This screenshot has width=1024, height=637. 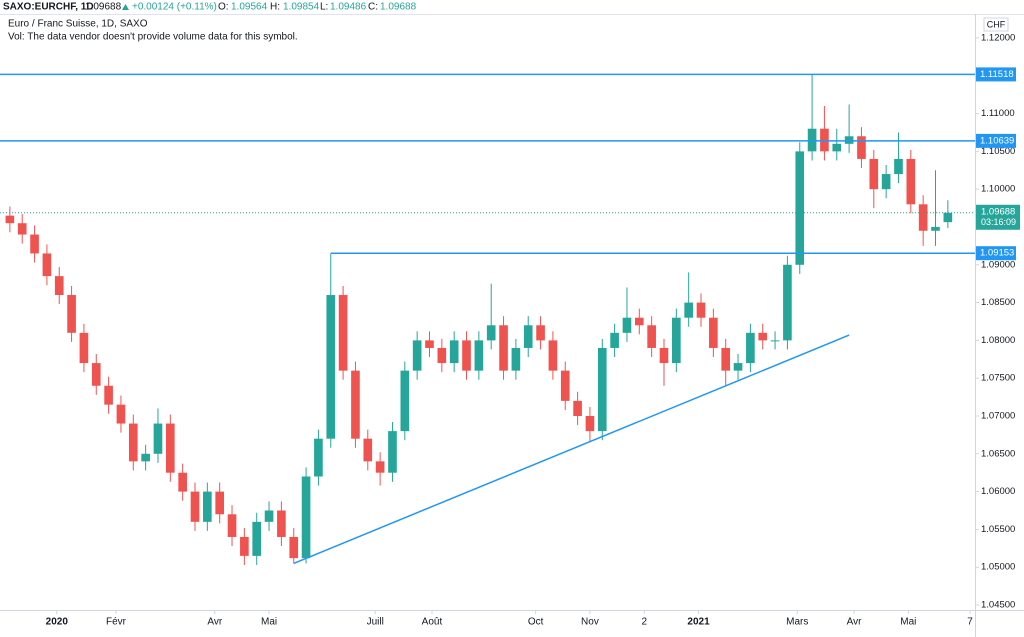 I want to click on currency: CHF, so click(x=996, y=24).